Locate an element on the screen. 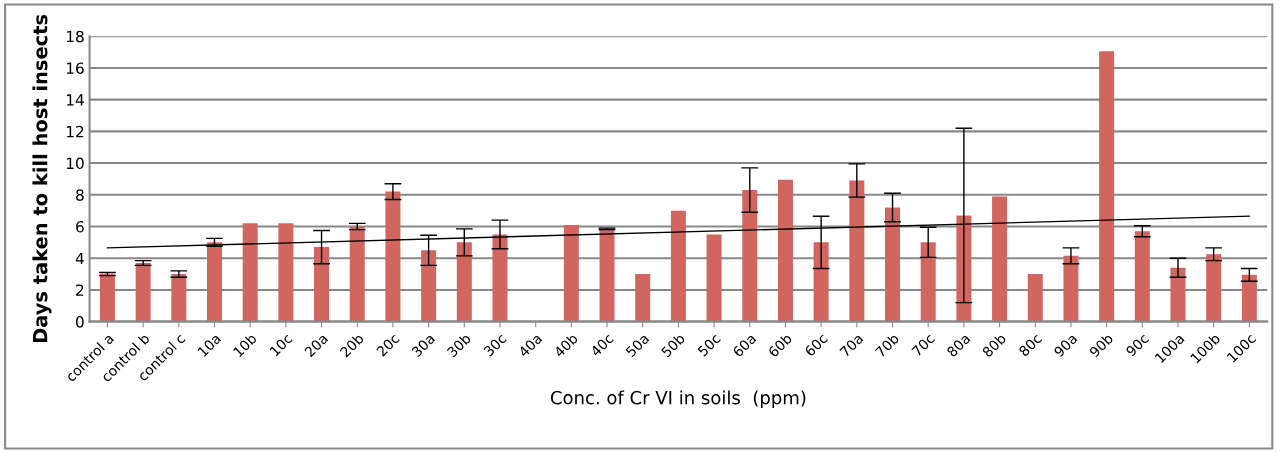 This screenshot has width=1280, height=453. x-tick-label: 70b is located at coordinates (887, 345).